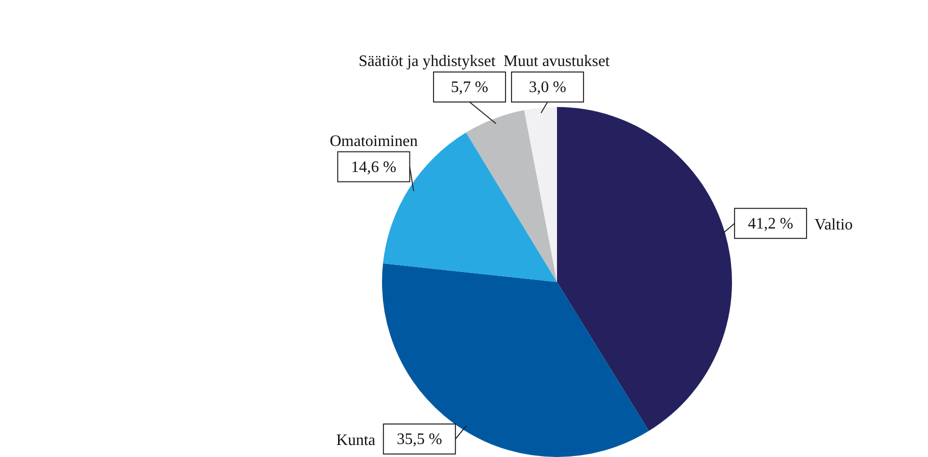 The width and height of the screenshot is (928, 457). What do you see at coordinates (557, 61) in the screenshot?
I see `slice-label: Muut avustukset` at bounding box center [557, 61].